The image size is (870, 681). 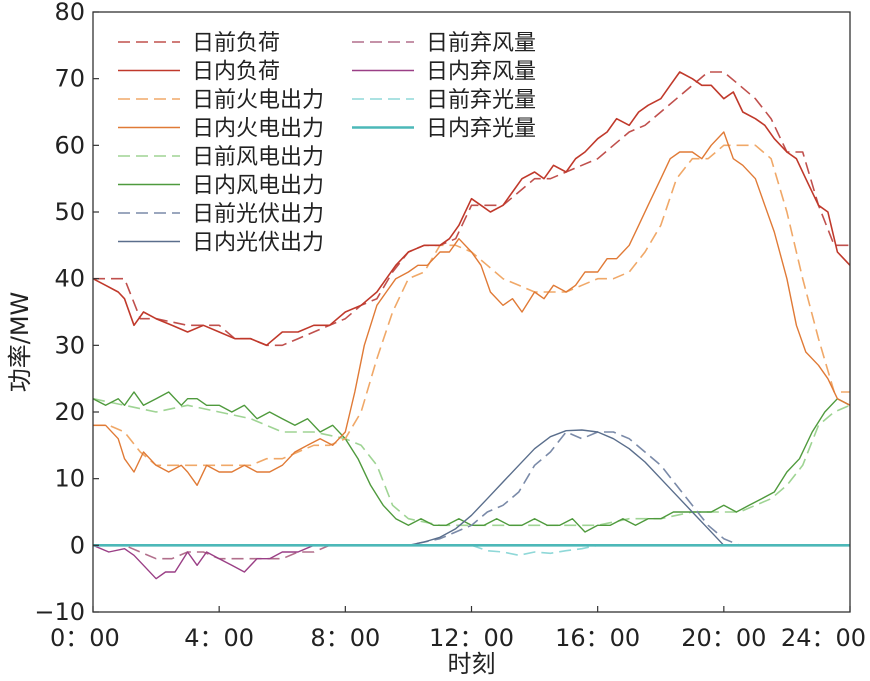 What do you see at coordinates (258, 186) in the screenshot?
I see `legend-label: 日内风电出力` at bounding box center [258, 186].